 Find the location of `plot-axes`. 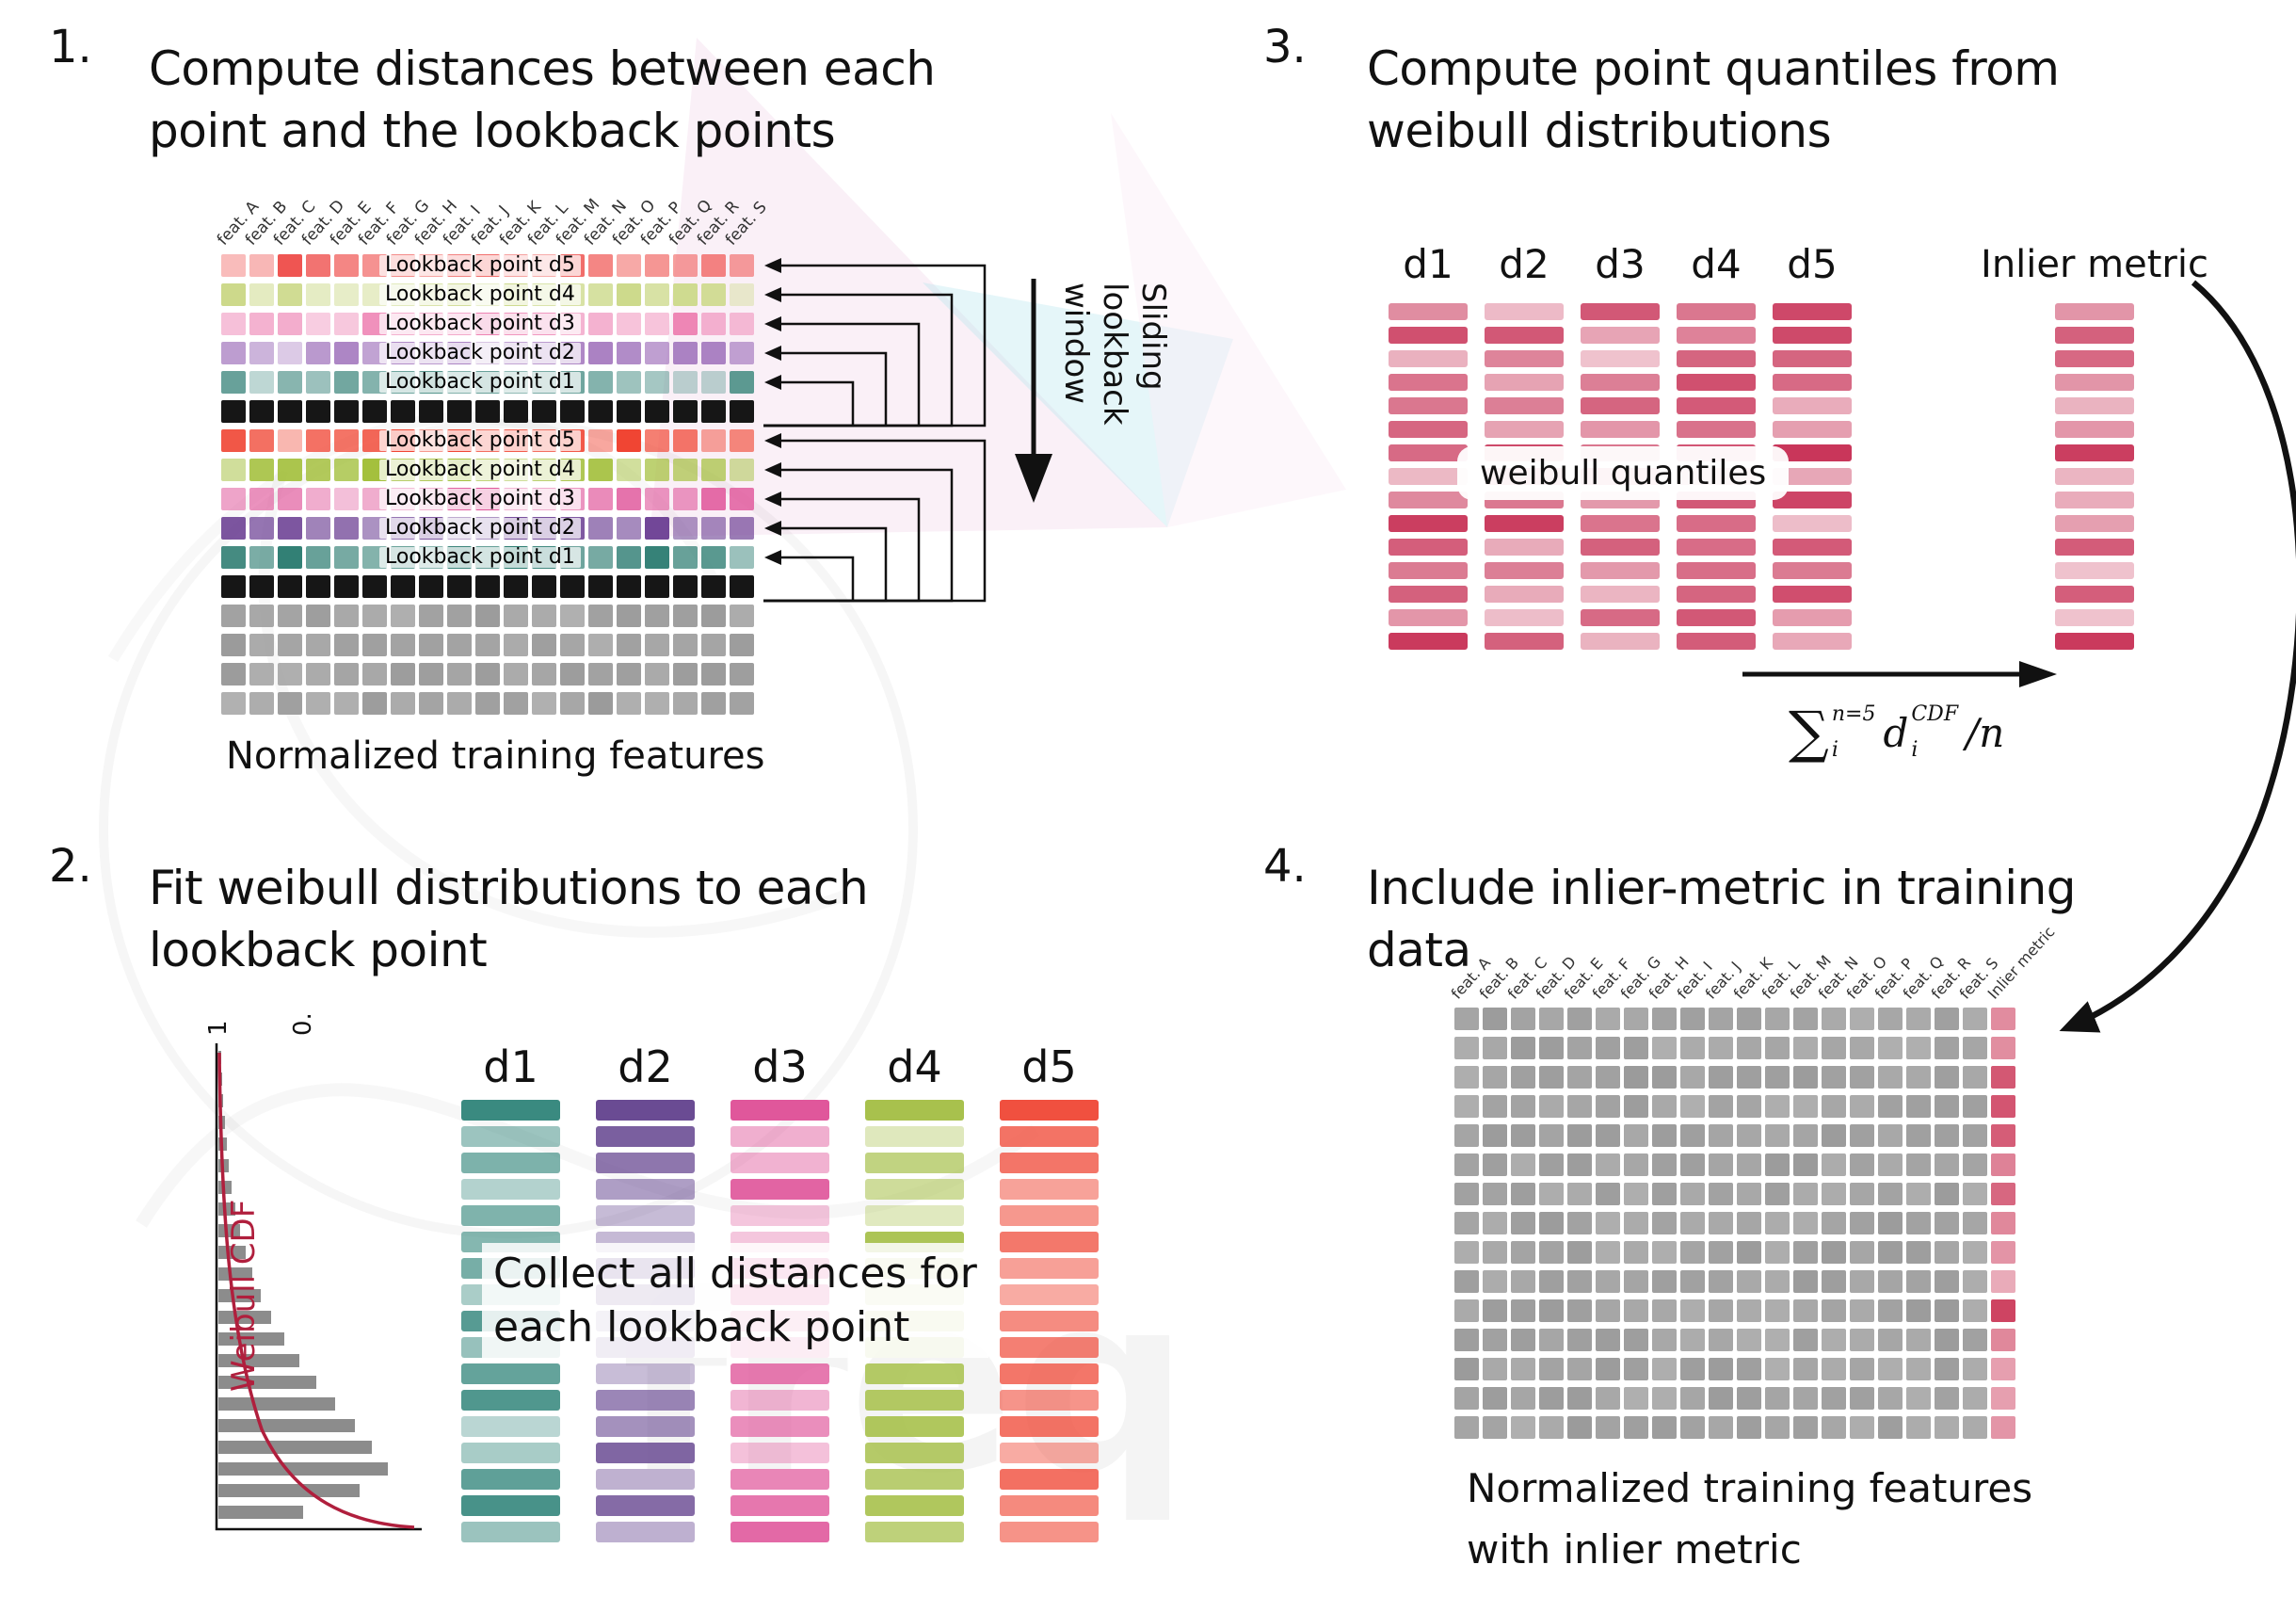

plot-axes is located at coordinates (319, 1287).